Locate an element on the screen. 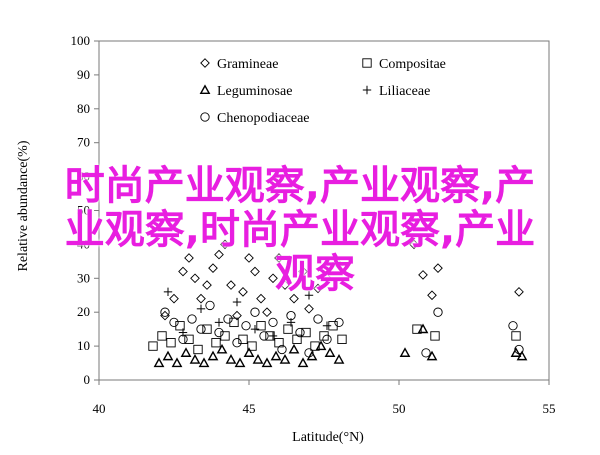 The width and height of the screenshot is (600, 455). x-tick-label: 40 is located at coordinates (99, 408).